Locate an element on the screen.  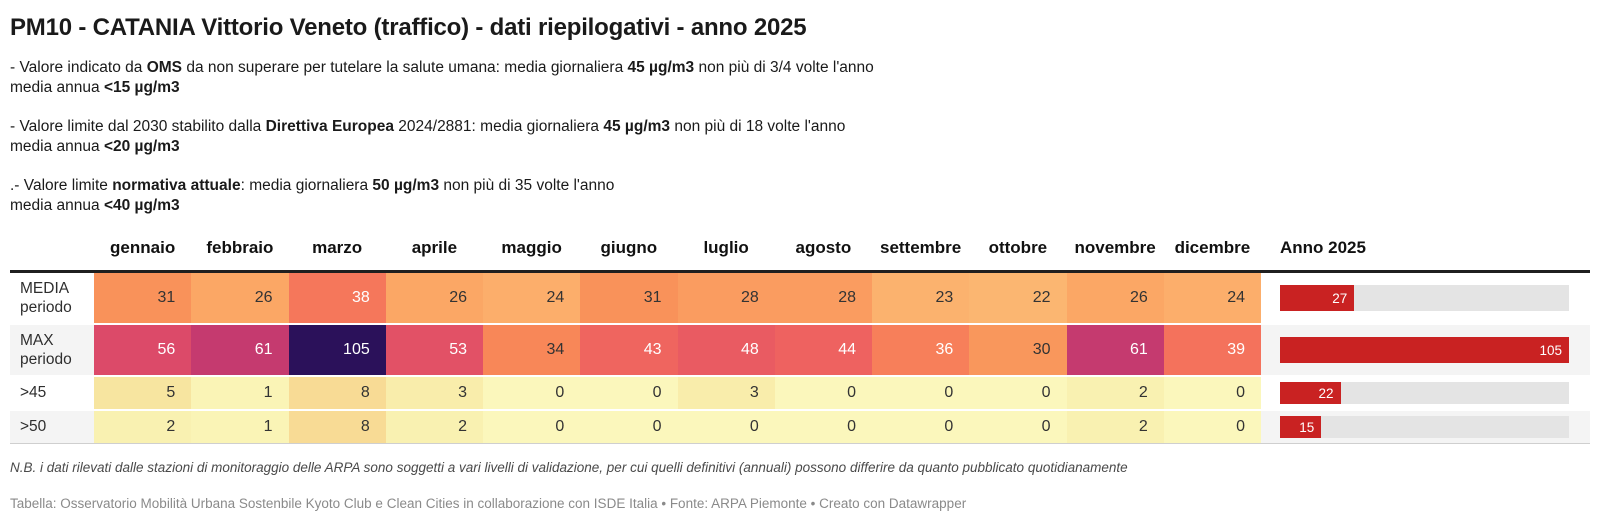
anno-cell: 27 is located at coordinates (1425, 299).